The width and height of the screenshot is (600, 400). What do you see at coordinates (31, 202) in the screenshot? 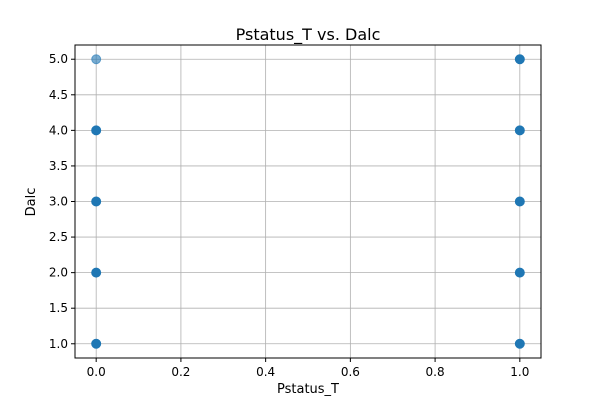
I see `y-axis-label: Dalc` at bounding box center [31, 202].